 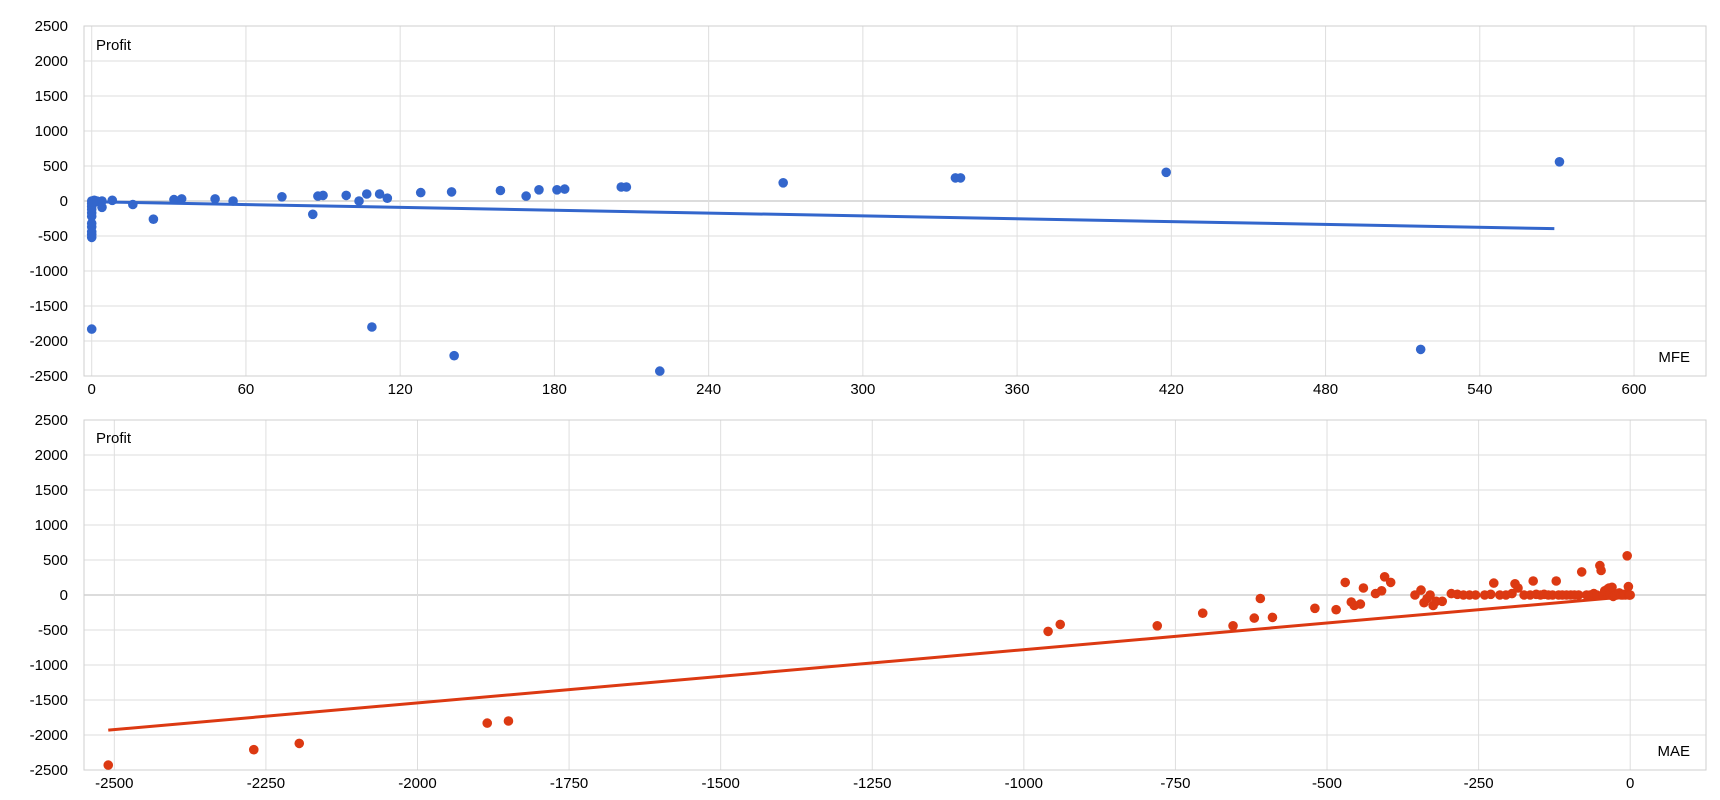 What do you see at coordinates (64, 595) in the screenshot?
I see `mae-y-tick-label: 0` at bounding box center [64, 595].